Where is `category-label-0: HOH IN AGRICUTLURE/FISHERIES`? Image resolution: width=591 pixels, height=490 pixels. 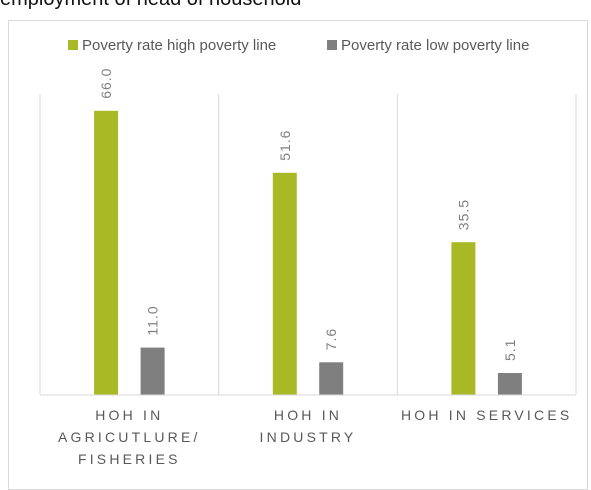 category-label-0: HOH IN AGRICUTLURE/FISHERIES is located at coordinates (129, 437).